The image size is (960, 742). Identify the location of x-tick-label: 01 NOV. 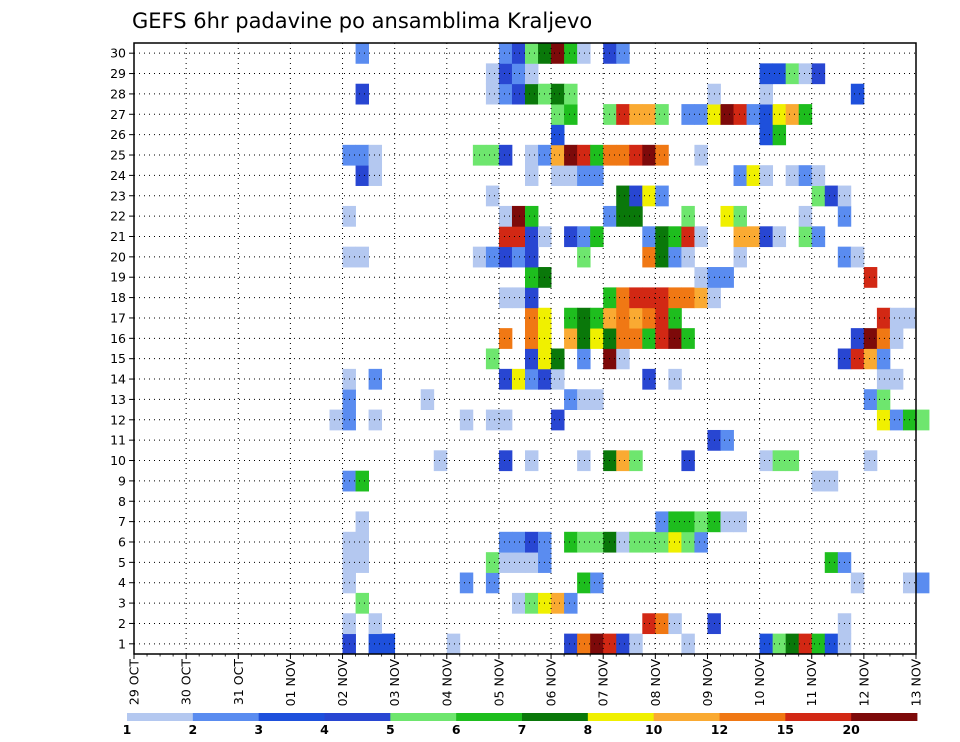
(290, 683).